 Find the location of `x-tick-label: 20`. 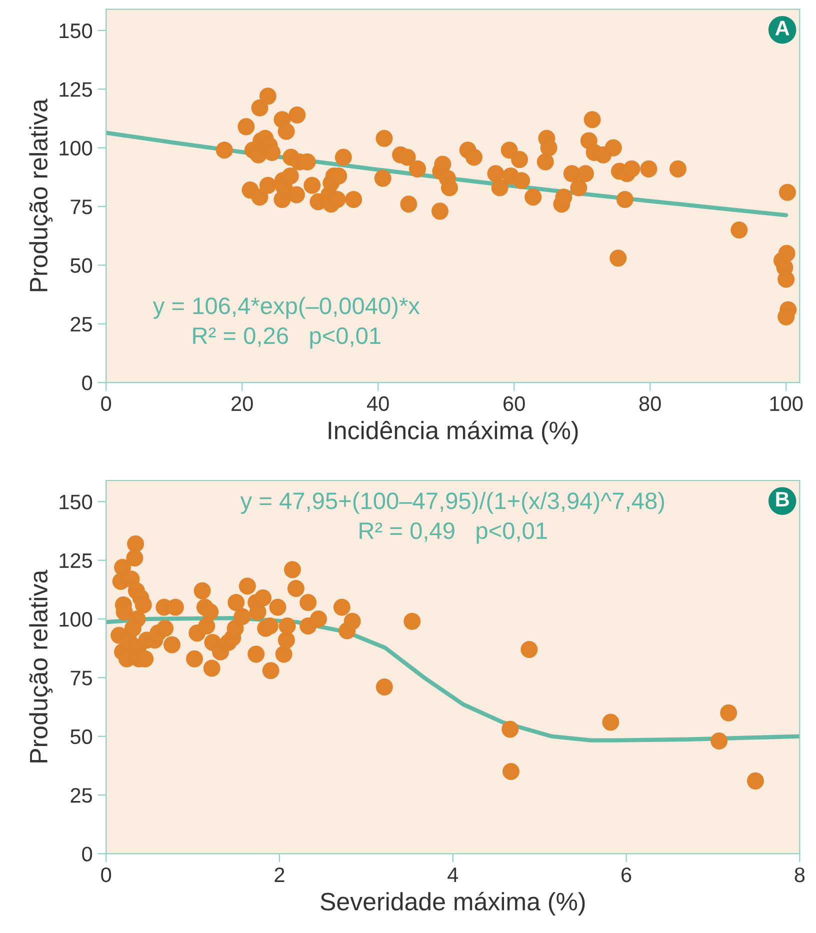

x-tick-label: 20 is located at coordinates (242, 404).